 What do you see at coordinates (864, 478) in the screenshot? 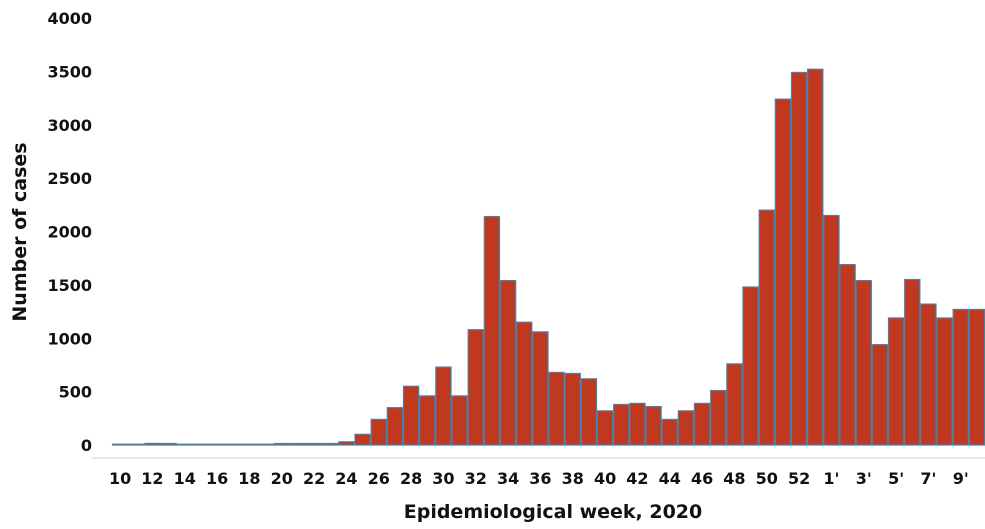
I see `x-tick-label: 3'` at bounding box center [864, 478].